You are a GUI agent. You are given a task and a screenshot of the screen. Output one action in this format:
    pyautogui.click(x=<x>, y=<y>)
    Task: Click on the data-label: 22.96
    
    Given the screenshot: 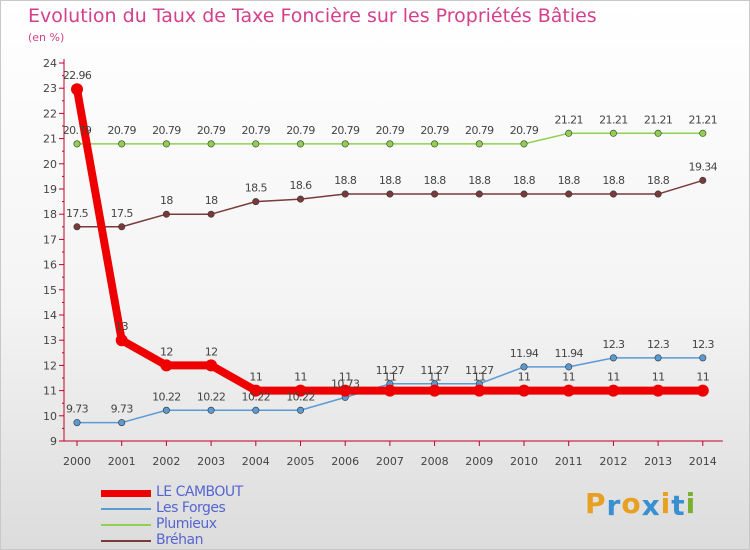 What is the action you would take?
    pyautogui.click(x=77, y=75)
    